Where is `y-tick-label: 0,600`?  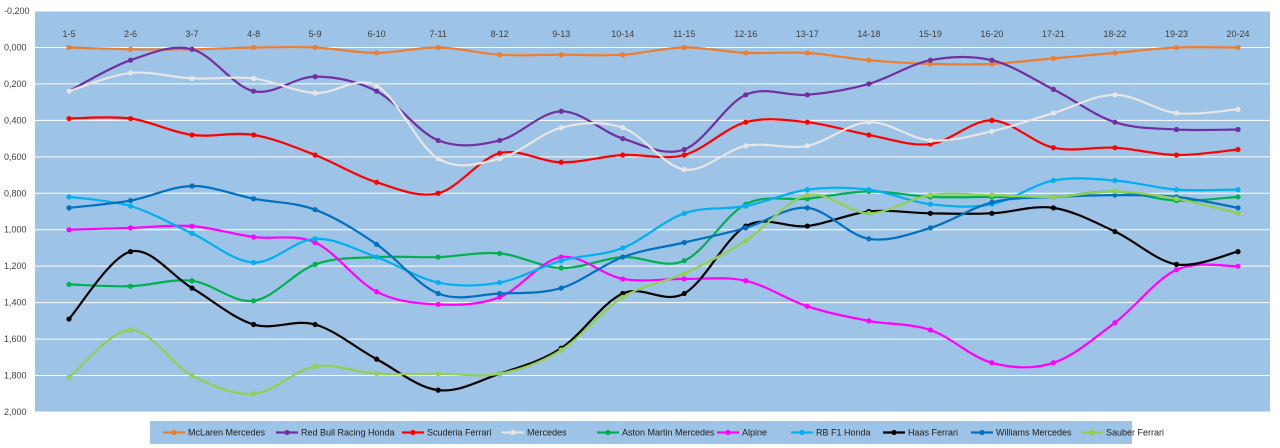 y-tick-label: 0,600 is located at coordinates (15, 157).